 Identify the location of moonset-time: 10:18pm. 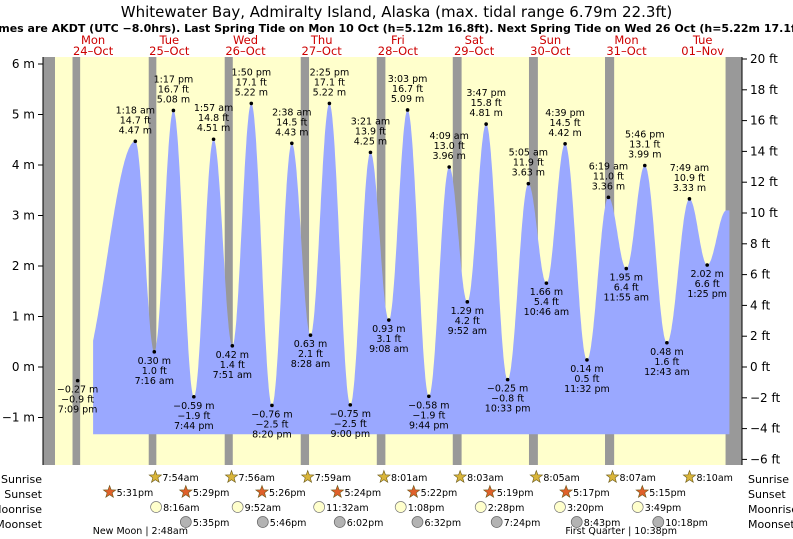
(686, 523).